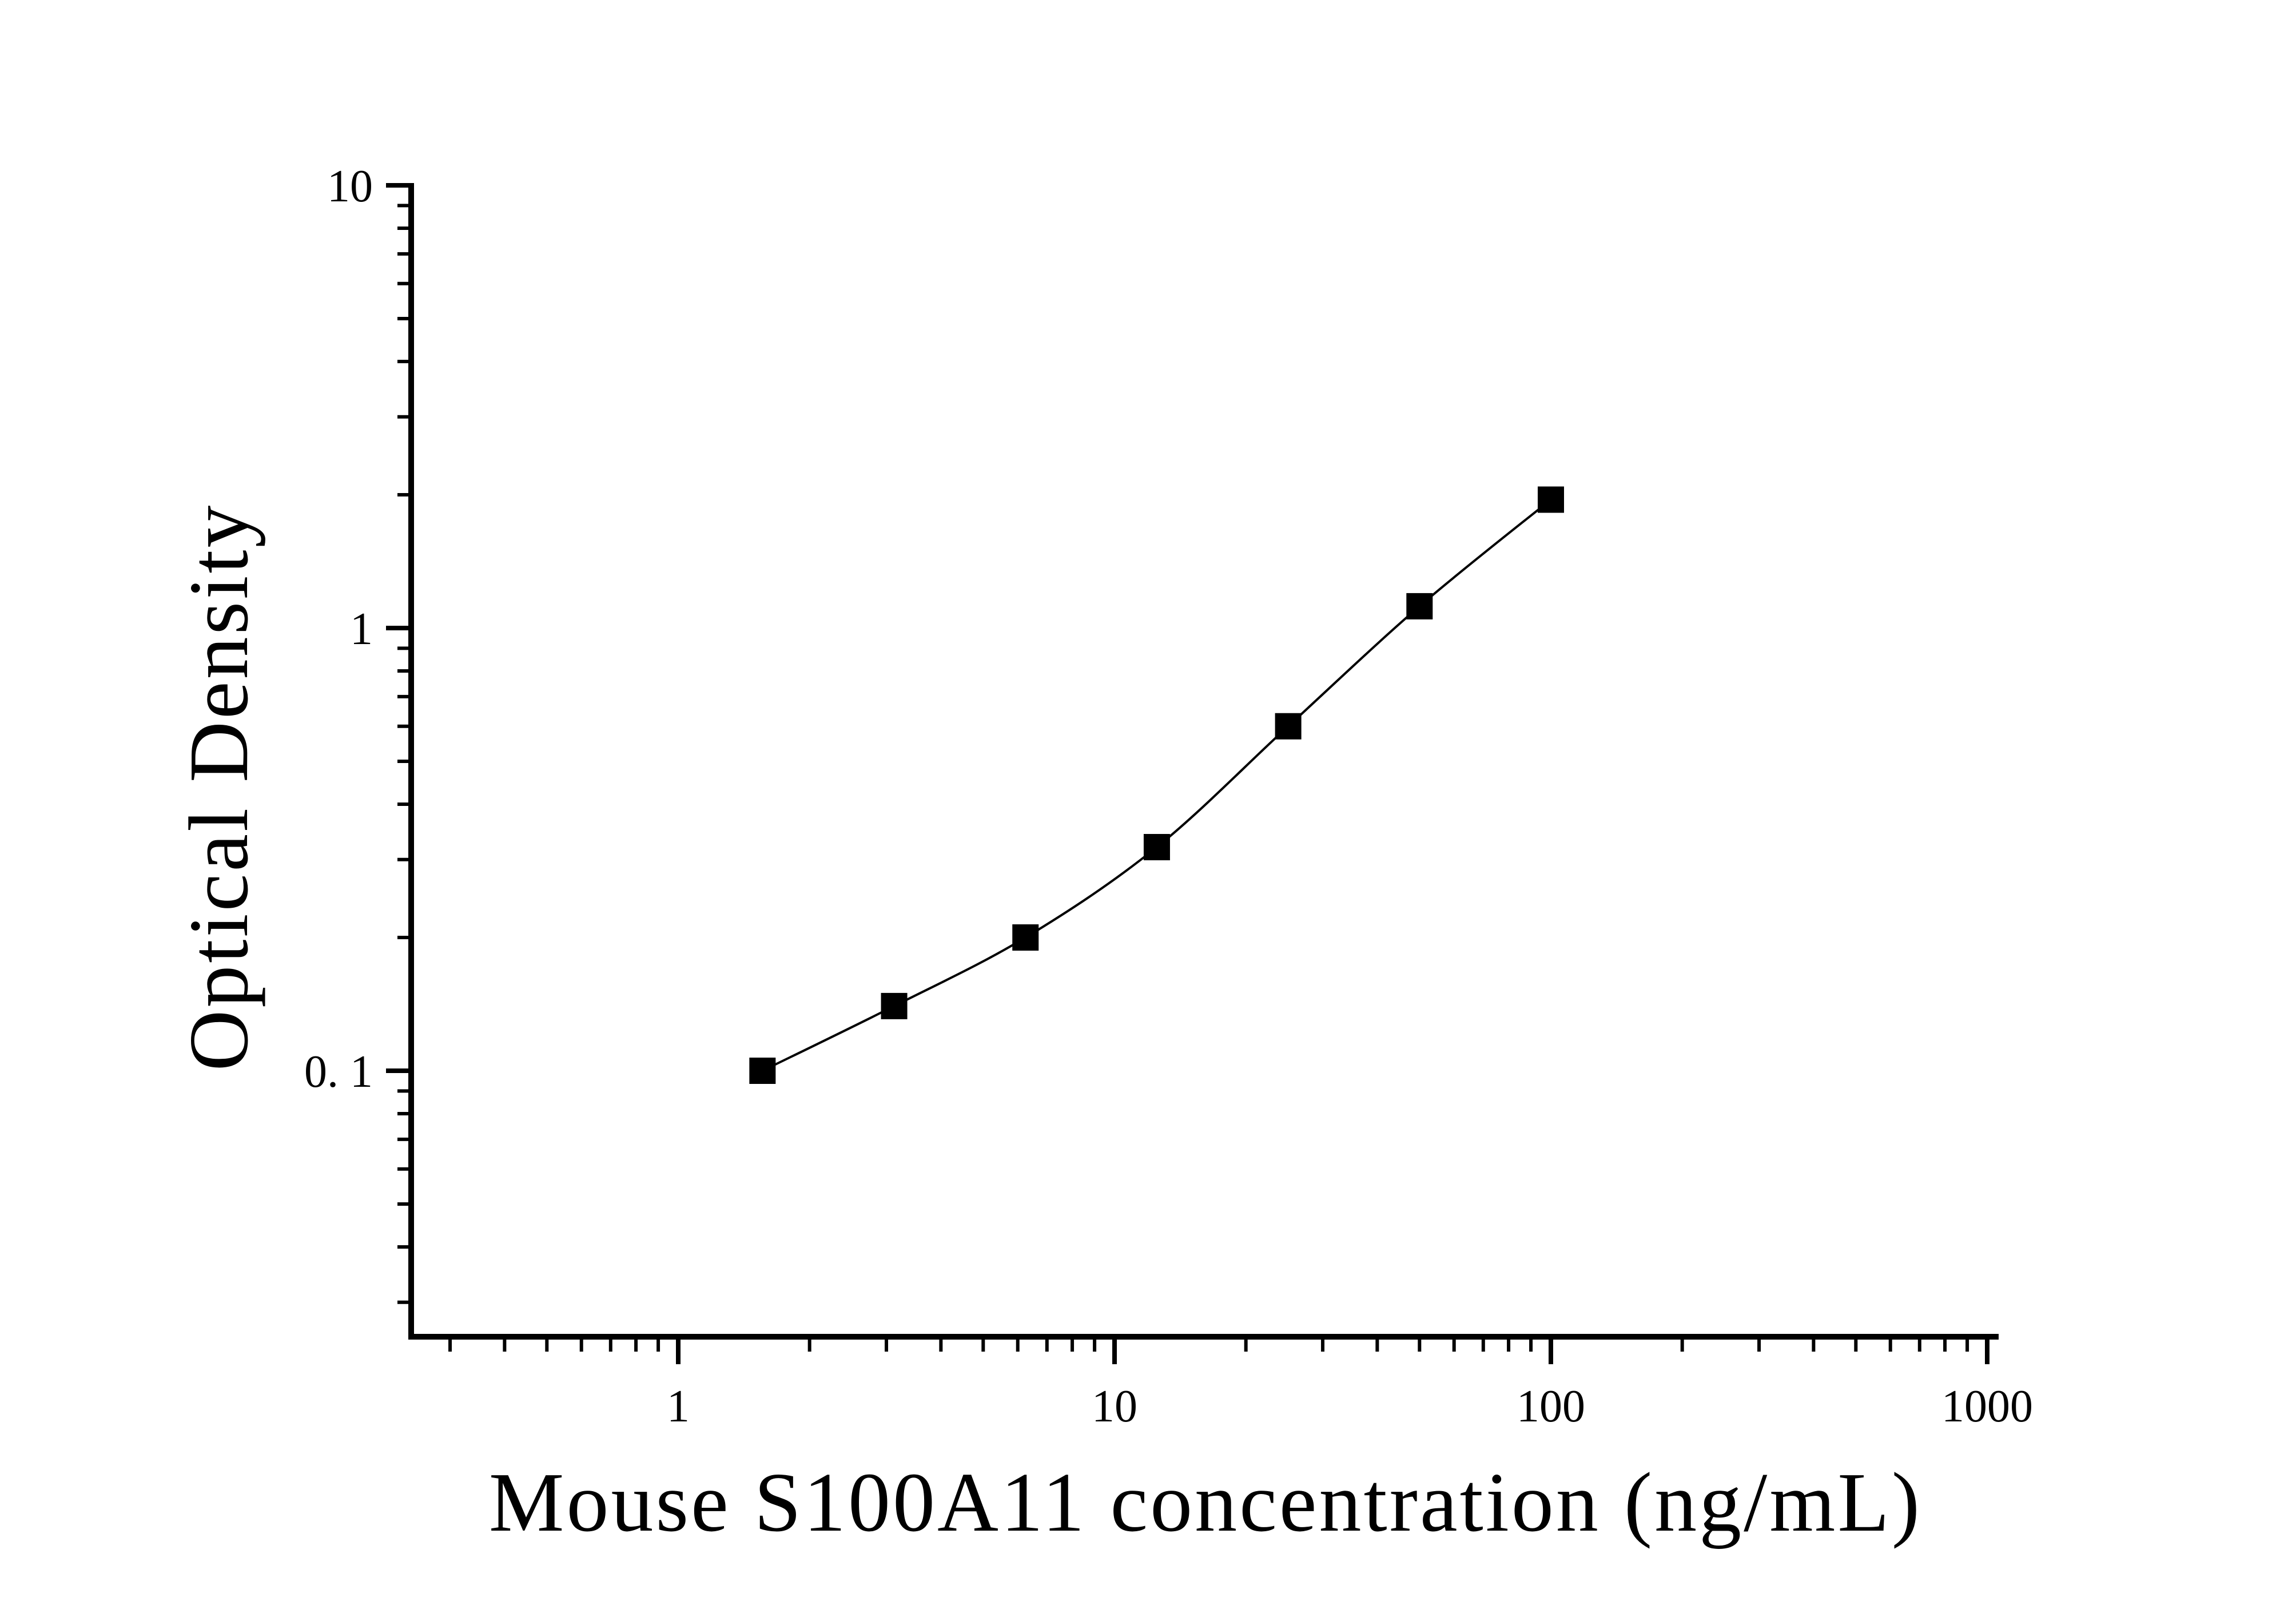 The image size is (2296, 1605). What do you see at coordinates (338, 629) in the screenshot?
I see `y-axis-tick-labels: 10 1 0. 1` at bounding box center [338, 629].